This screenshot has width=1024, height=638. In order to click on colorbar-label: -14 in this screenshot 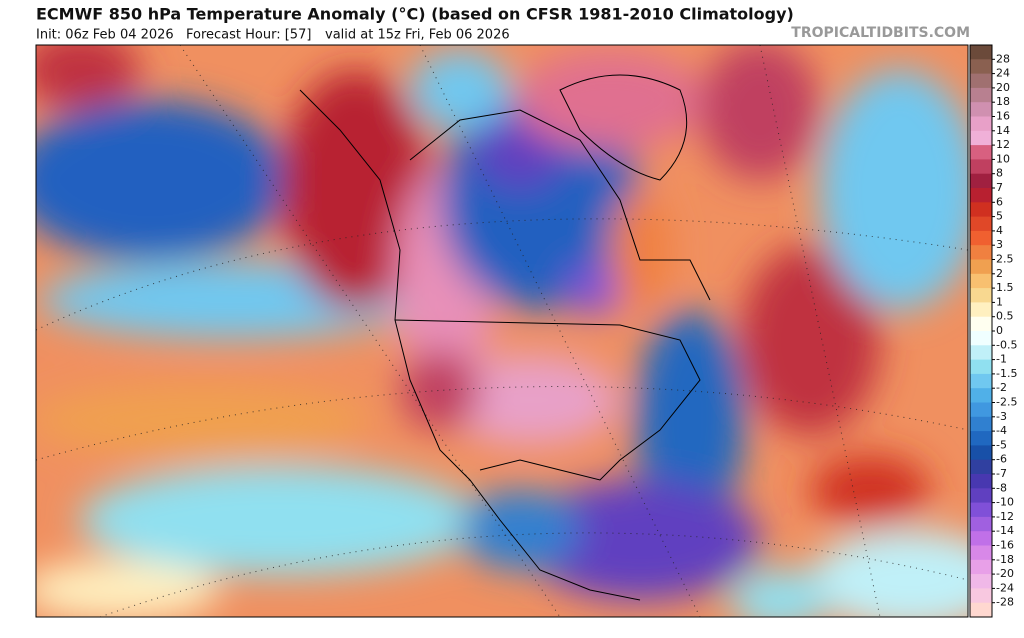, I will do `click(1005, 530)`.